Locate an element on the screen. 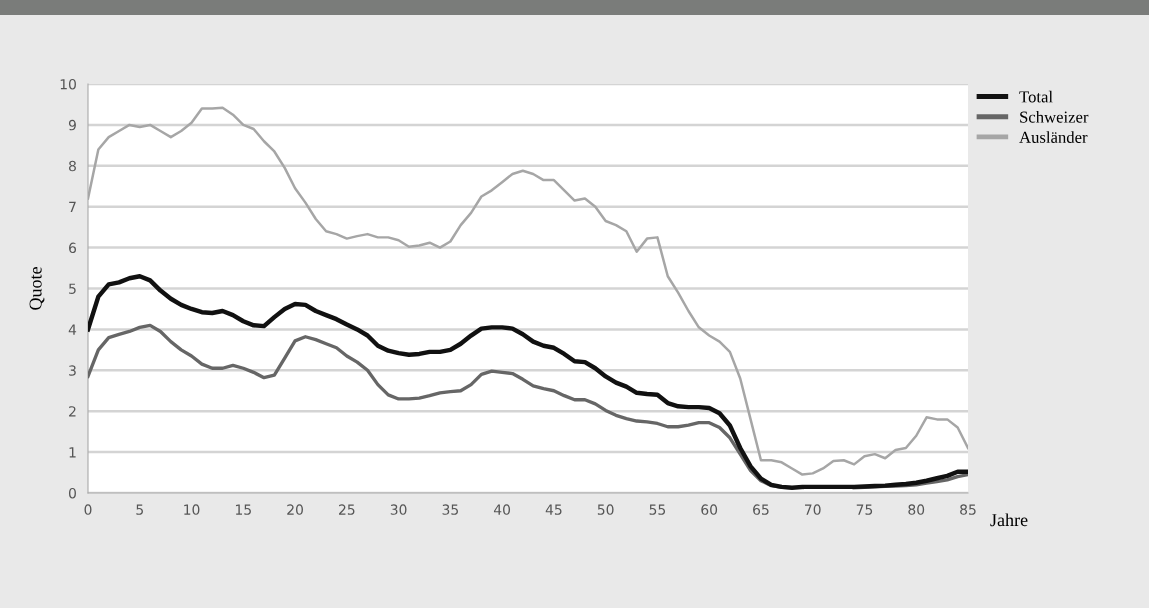 The height and width of the screenshot is (608, 1149). x-tick-label: 15 is located at coordinates (243, 509).